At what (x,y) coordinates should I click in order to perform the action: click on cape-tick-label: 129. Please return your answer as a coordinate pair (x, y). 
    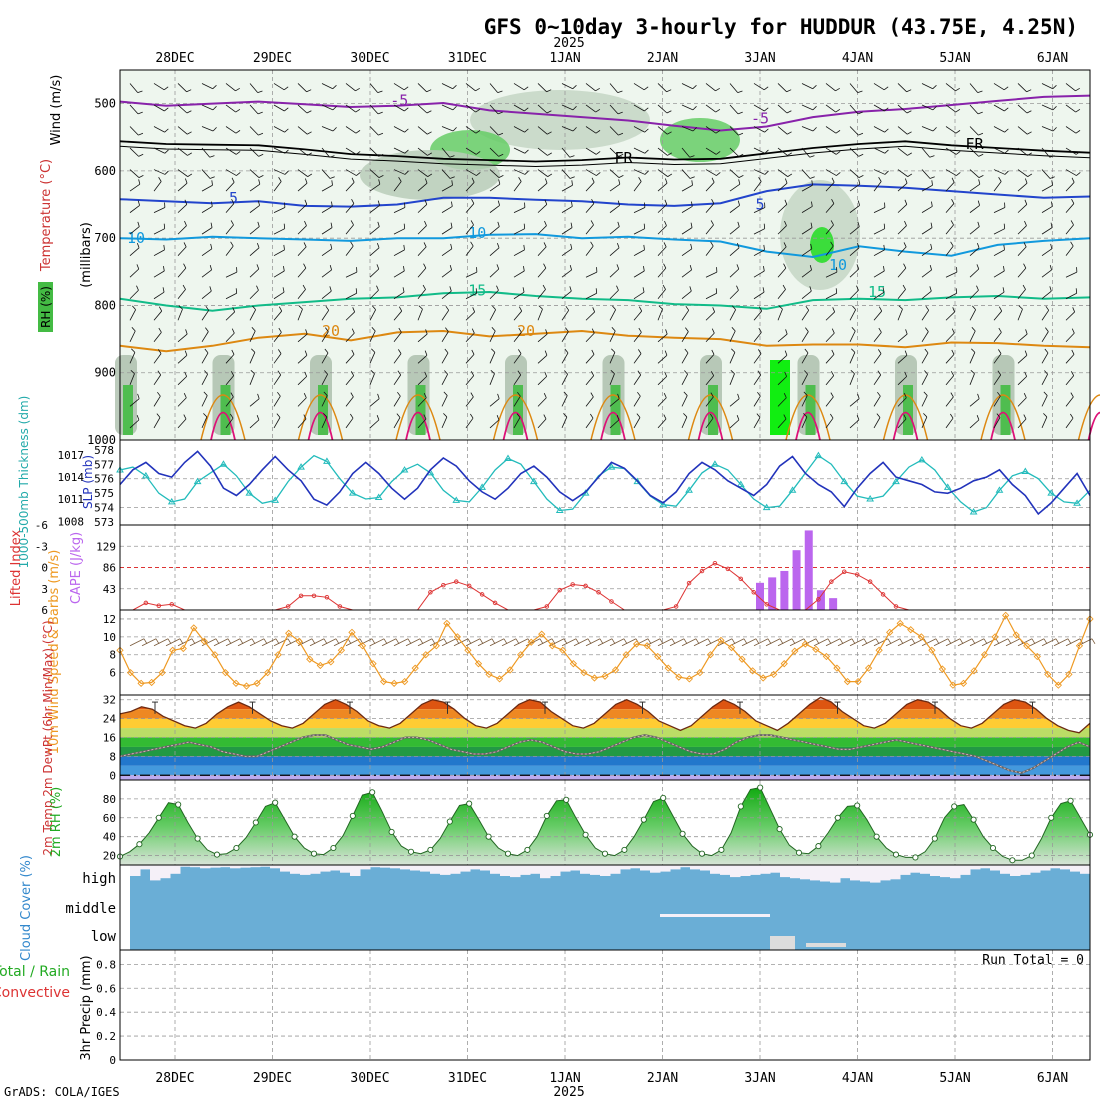
    Looking at the image, I should click on (106, 546).